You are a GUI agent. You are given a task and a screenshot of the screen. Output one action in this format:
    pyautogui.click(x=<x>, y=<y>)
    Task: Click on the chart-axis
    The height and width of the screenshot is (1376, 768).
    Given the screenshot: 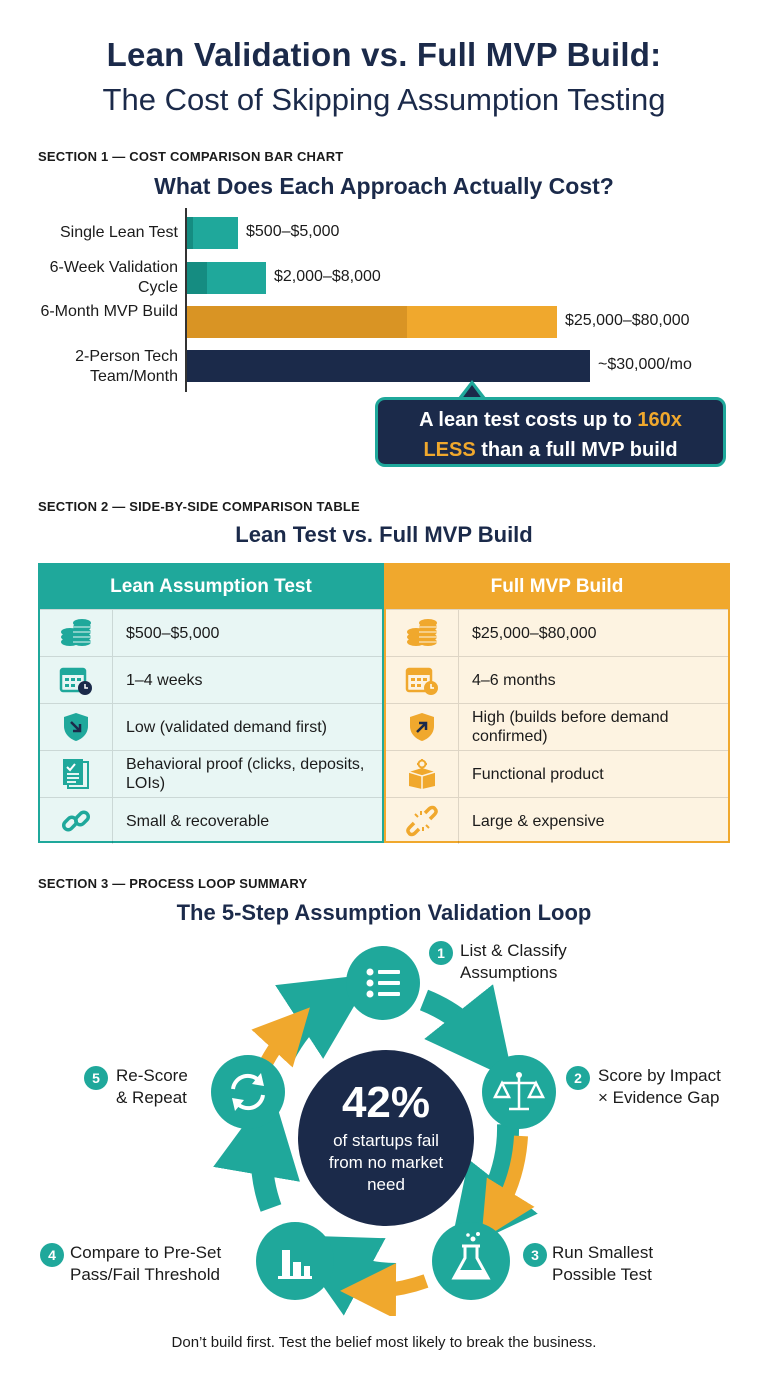 What is the action you would take?
    pyautogui.click(x=186, y=300)
    